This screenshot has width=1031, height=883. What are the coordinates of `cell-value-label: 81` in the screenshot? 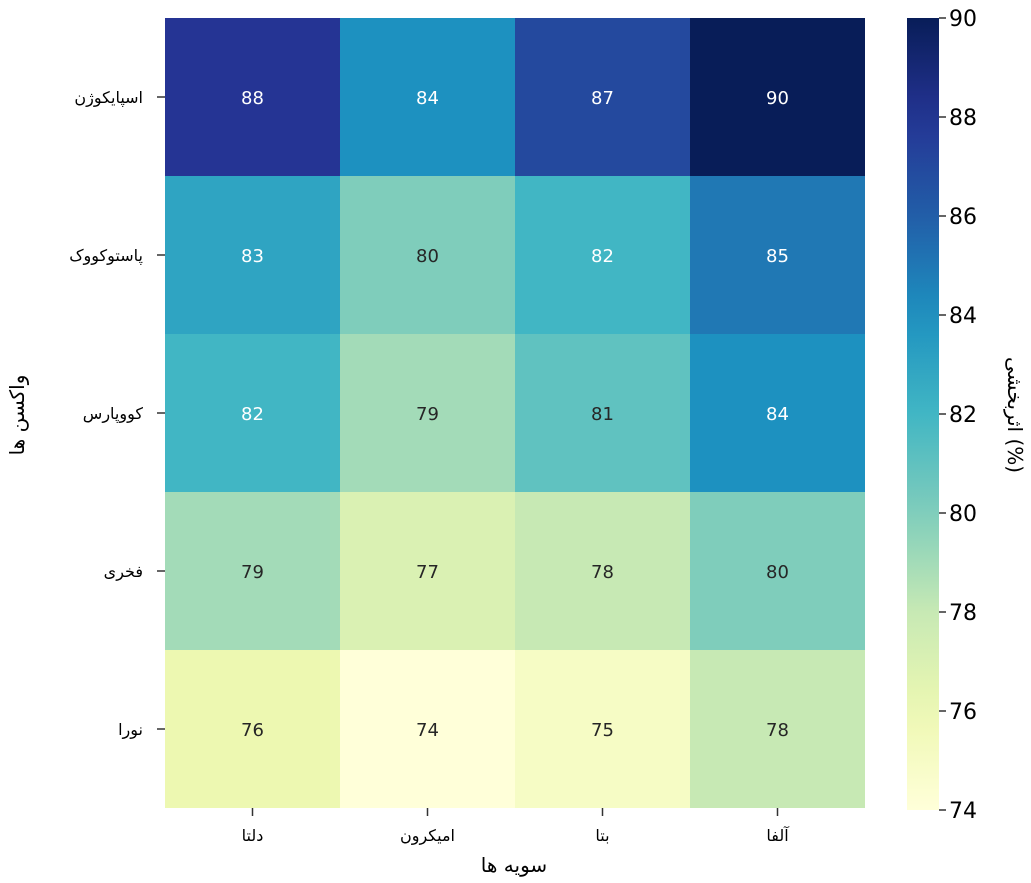 It's located at (602, 414).